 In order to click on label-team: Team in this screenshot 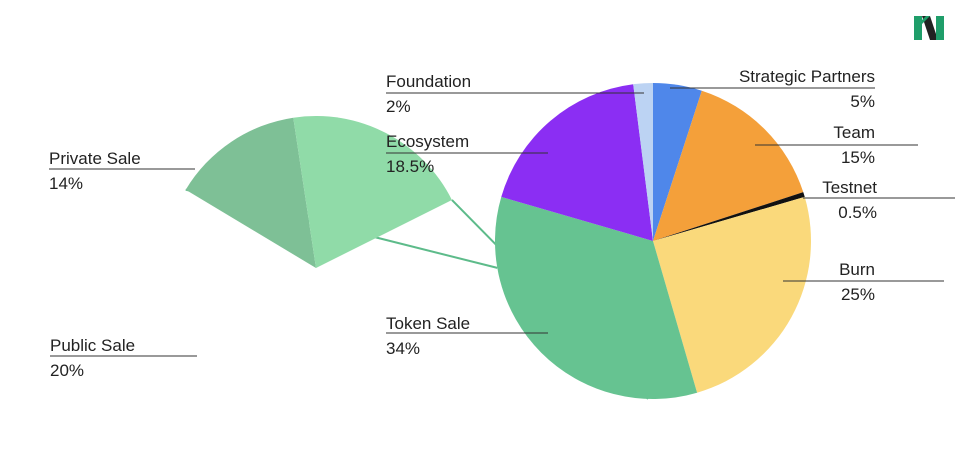, I will do `click(854, 132)`.